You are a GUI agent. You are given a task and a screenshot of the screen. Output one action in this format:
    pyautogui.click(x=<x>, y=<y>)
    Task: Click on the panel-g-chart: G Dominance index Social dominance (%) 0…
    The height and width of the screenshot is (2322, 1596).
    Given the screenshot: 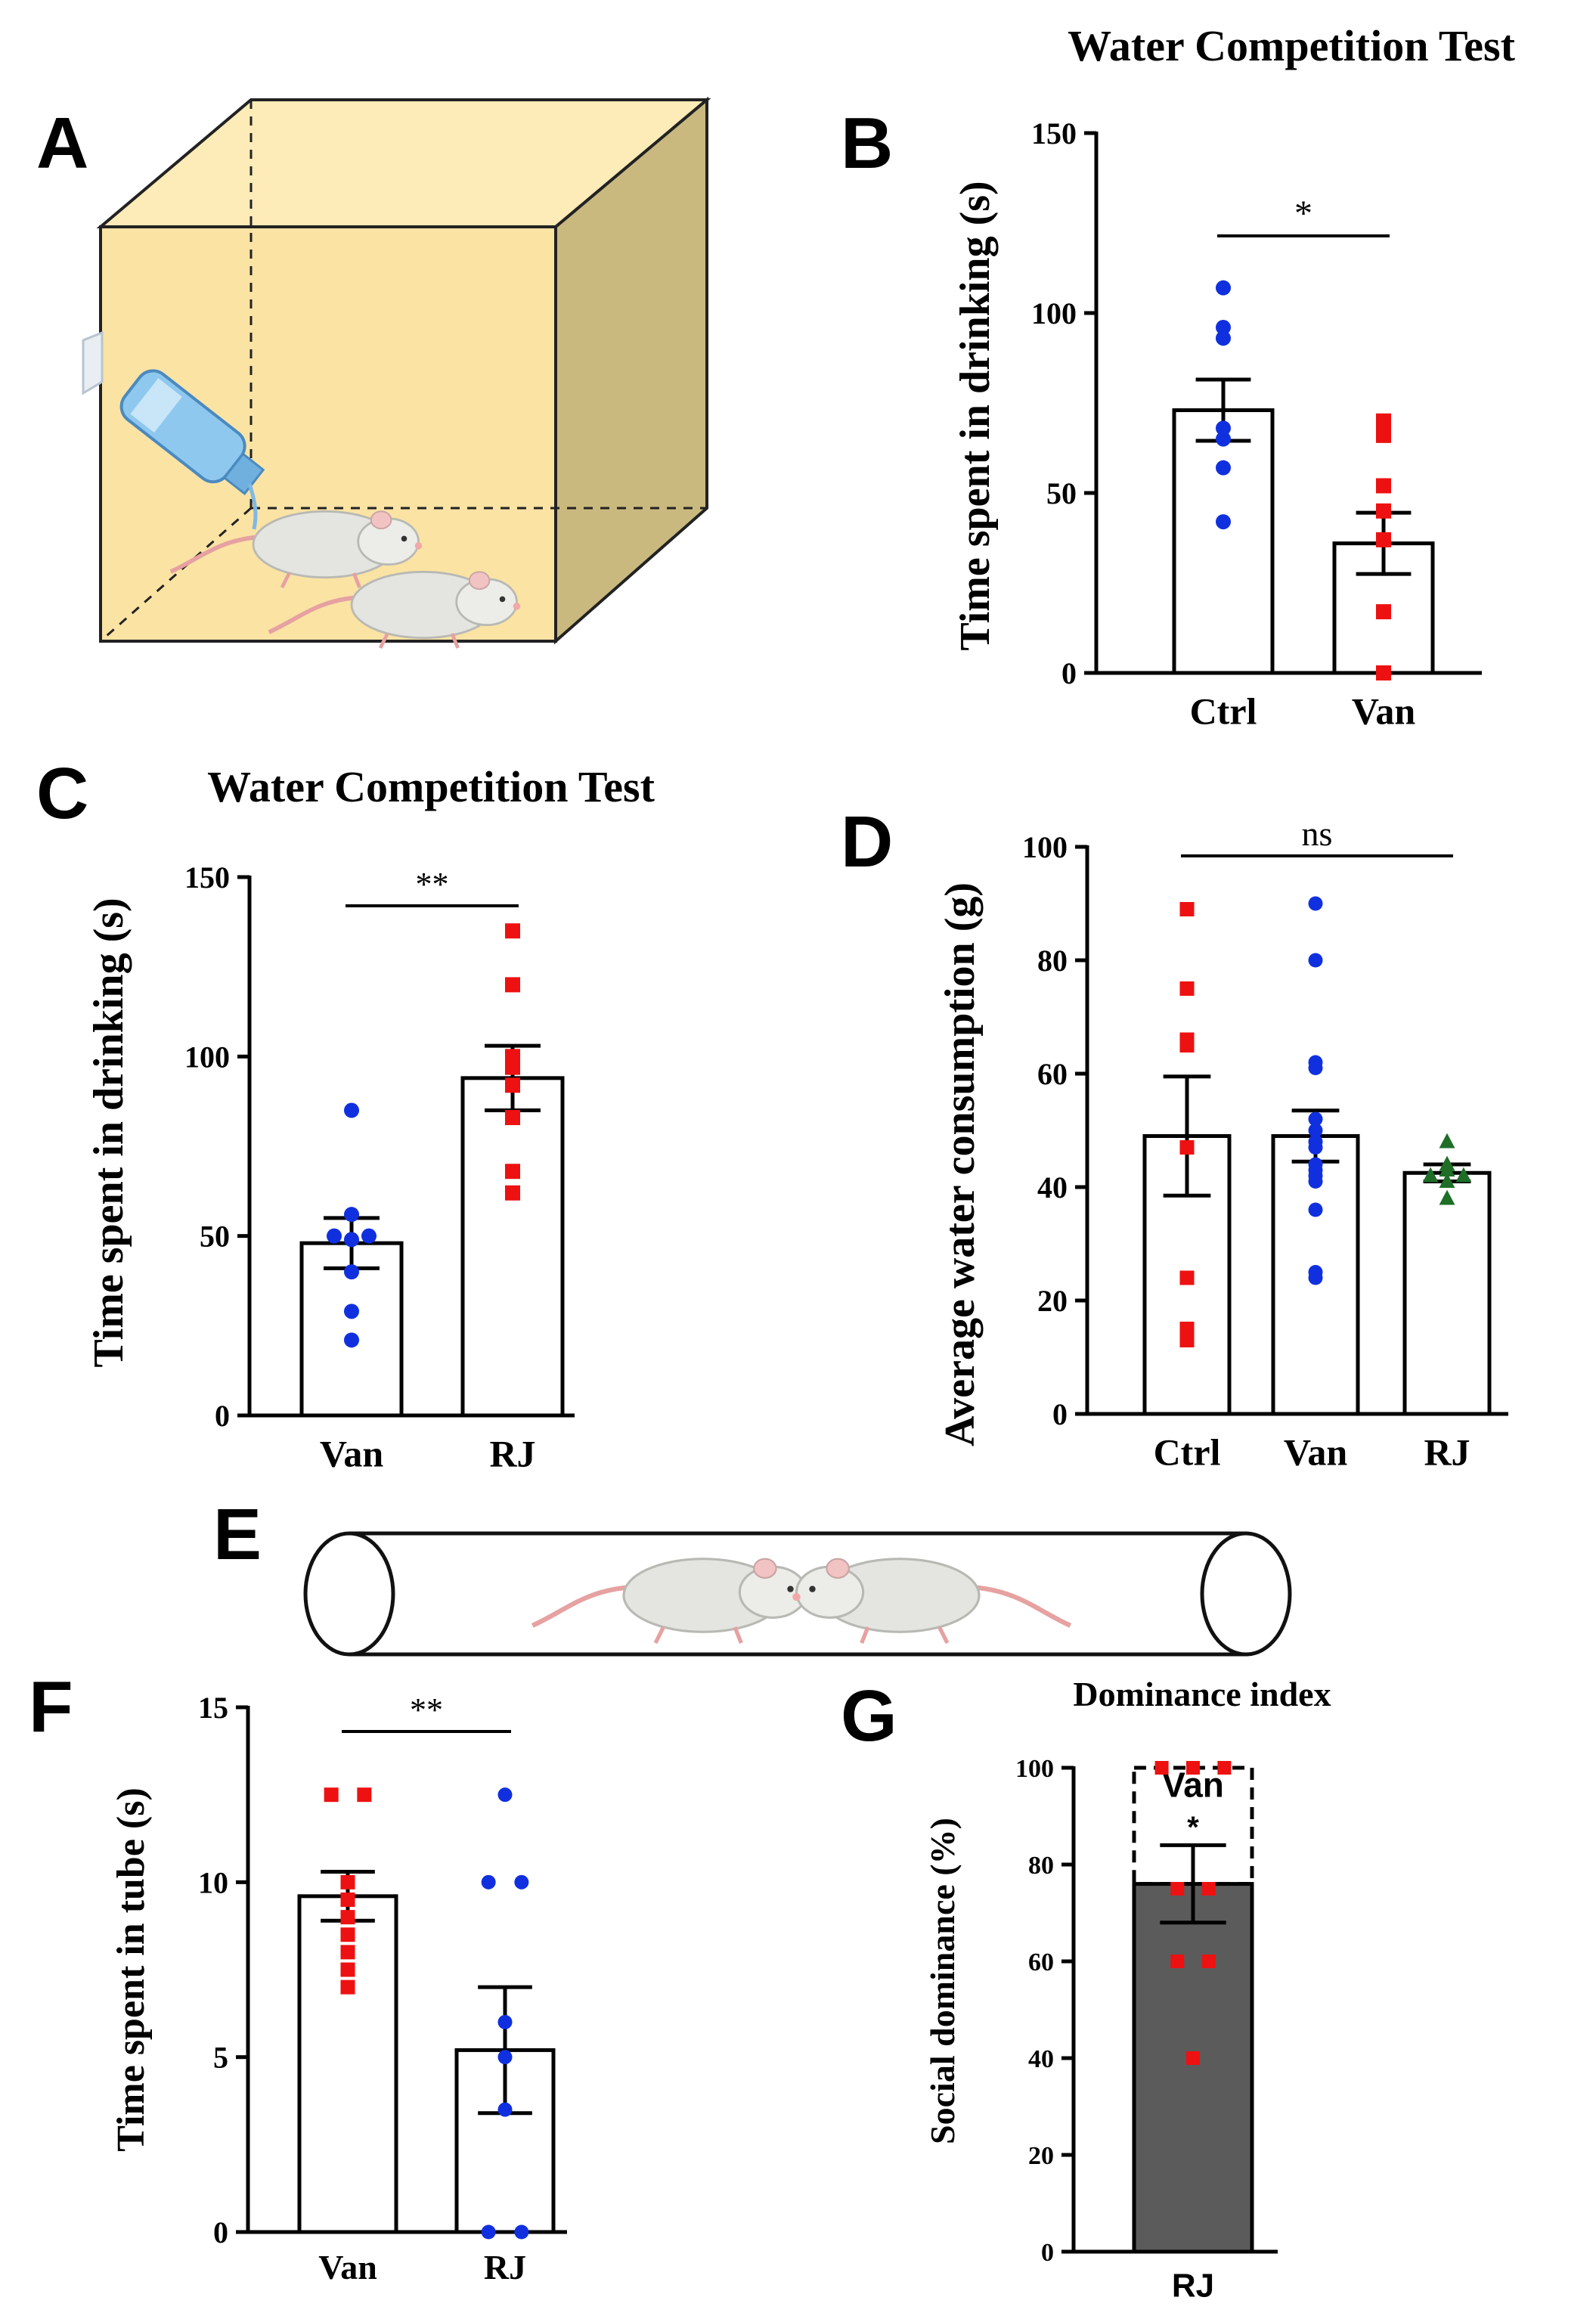 What is the action you would take?
    pyautogui.click(x=1086, y=1990)
    